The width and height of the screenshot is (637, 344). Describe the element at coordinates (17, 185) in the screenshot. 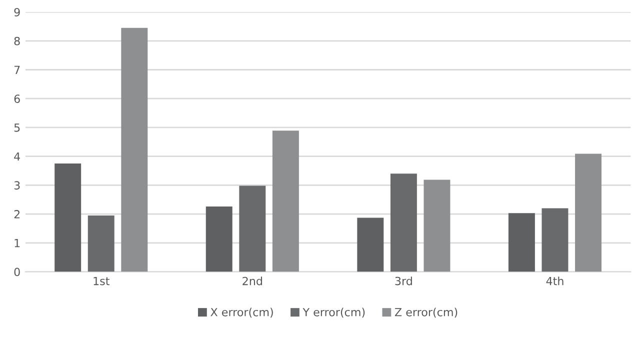

I see `y-tick-label: 3` at that location.